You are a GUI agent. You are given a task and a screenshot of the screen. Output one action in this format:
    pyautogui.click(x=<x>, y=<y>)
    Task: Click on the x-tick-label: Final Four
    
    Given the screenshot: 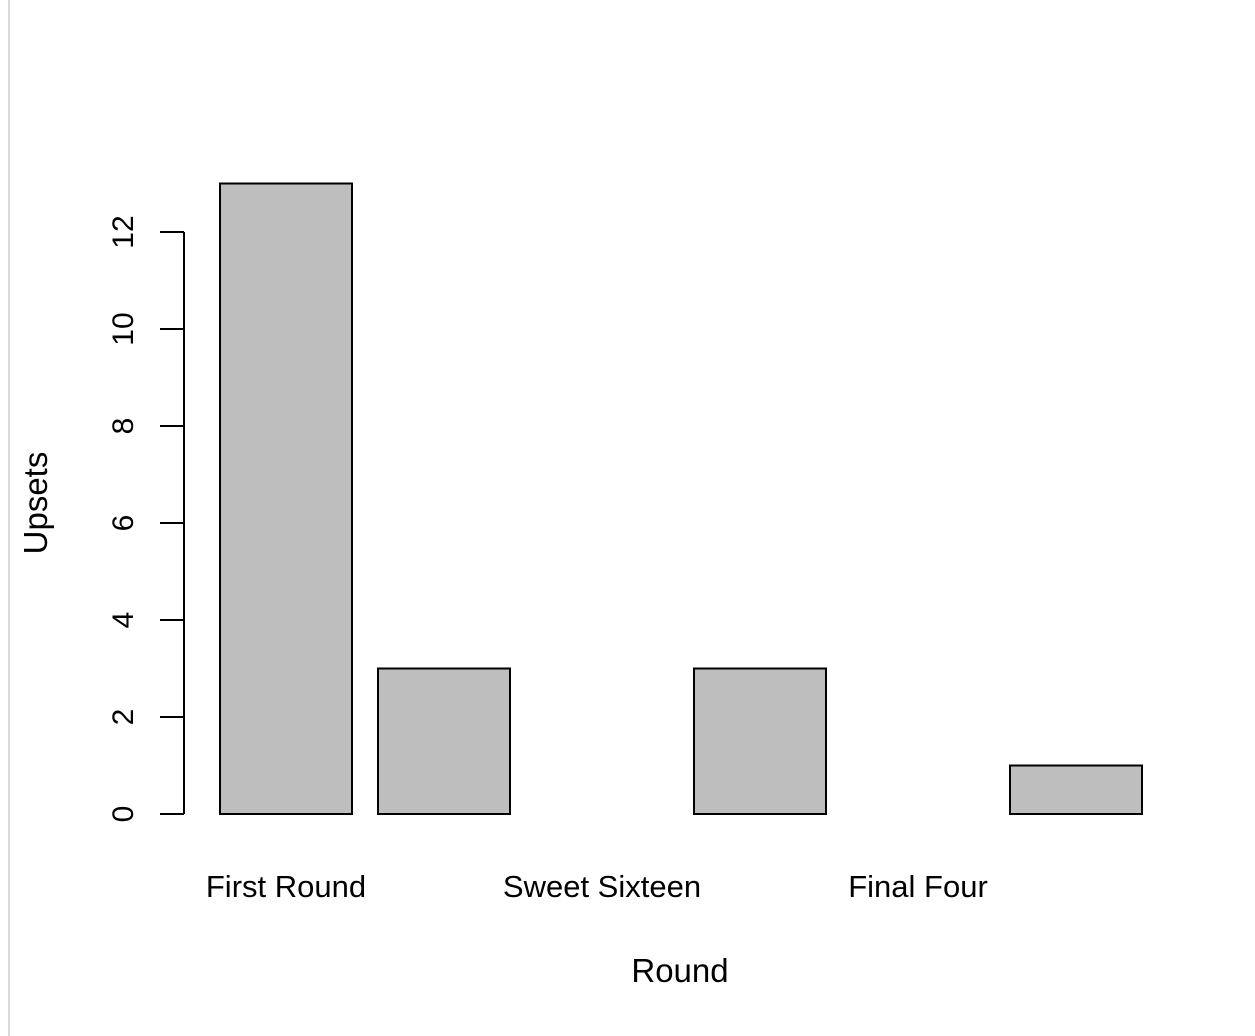 What is the action you would take?
    pyautogui.click(x=918, y=886)
    